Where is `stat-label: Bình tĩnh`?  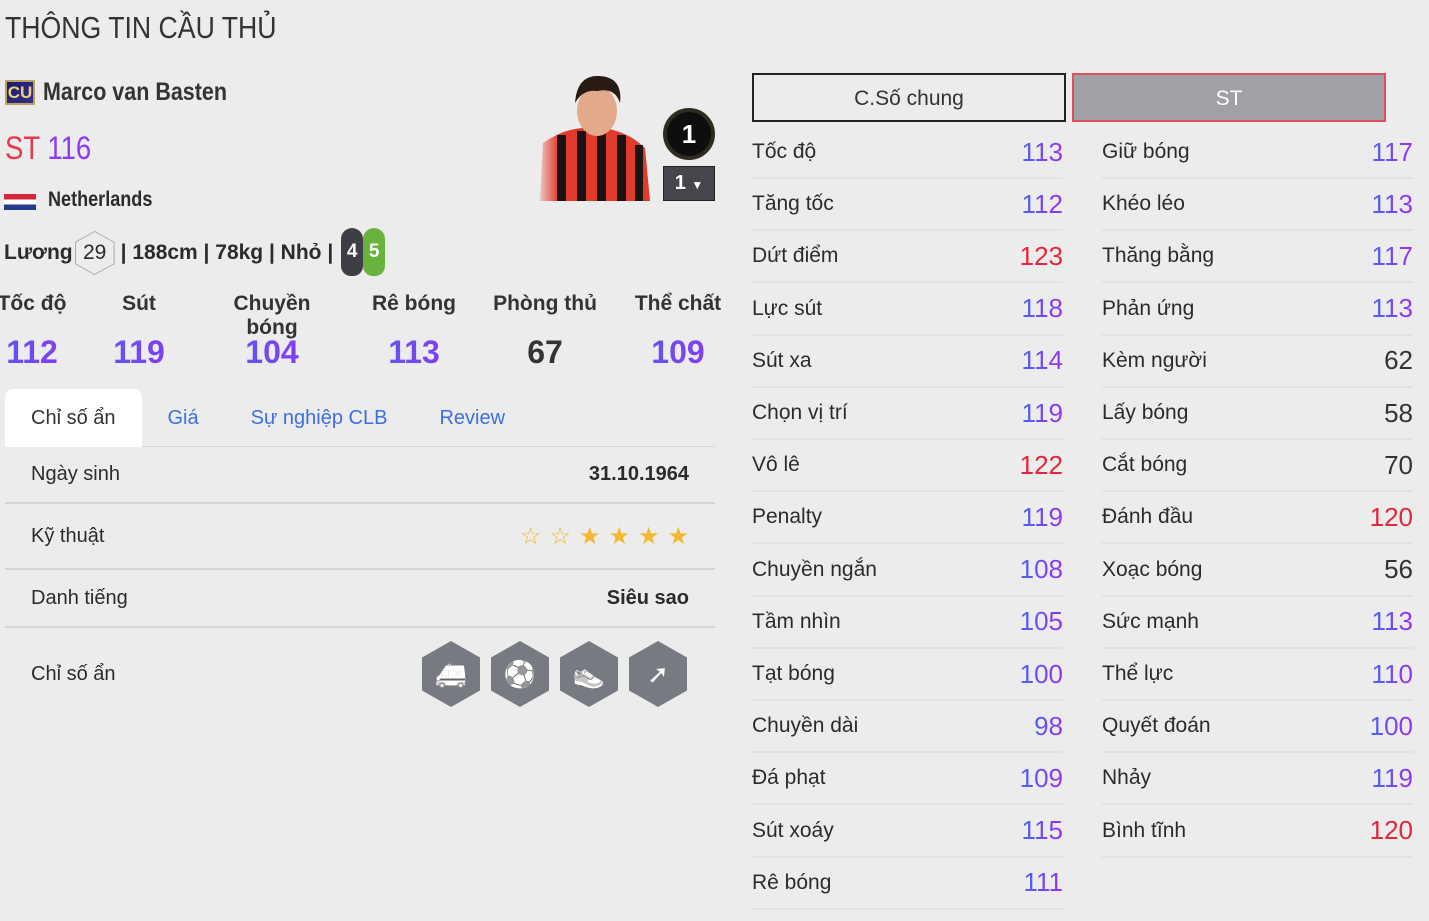
stat-label: Bình tĩnh is located at coordinates (1144, 830).